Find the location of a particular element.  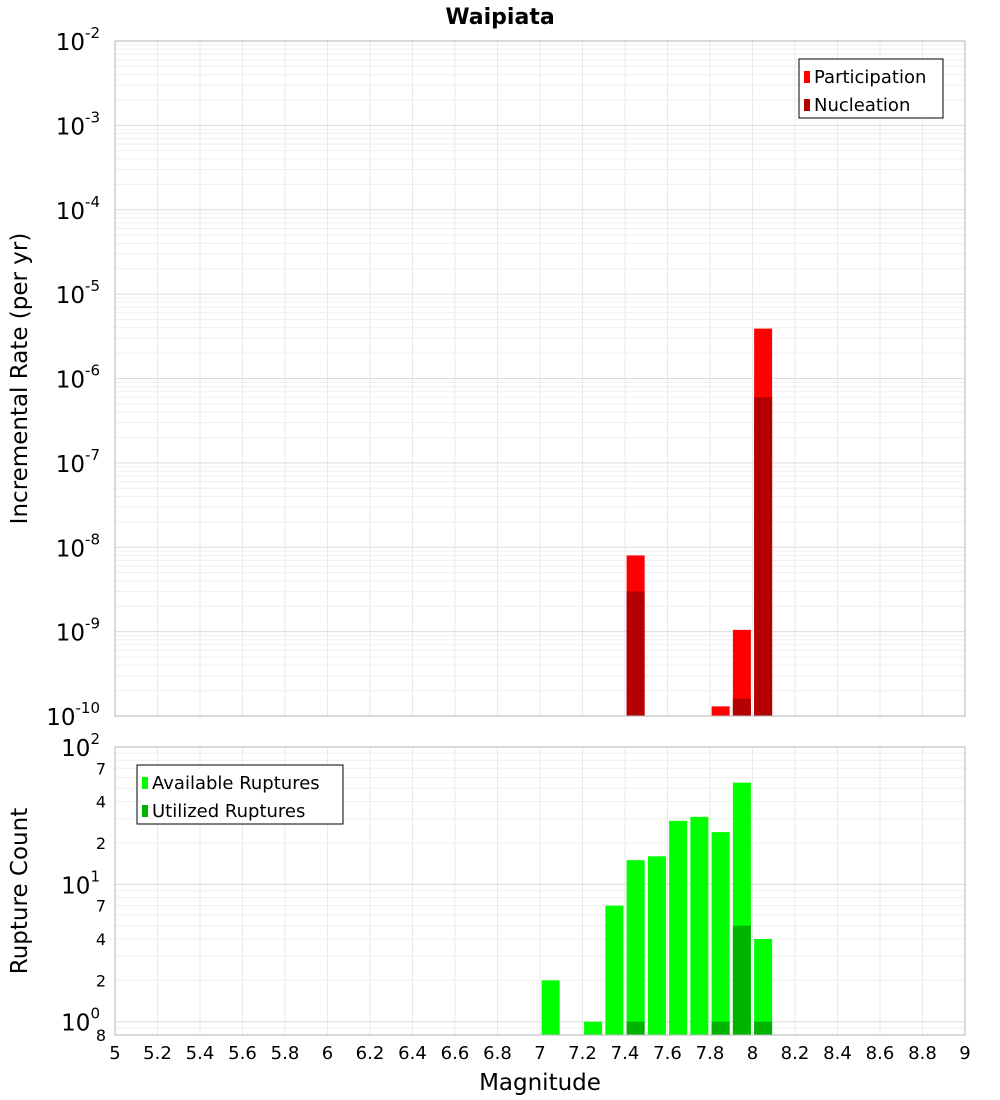

legend-label: Nucleation is located at coordinates (862, 105).